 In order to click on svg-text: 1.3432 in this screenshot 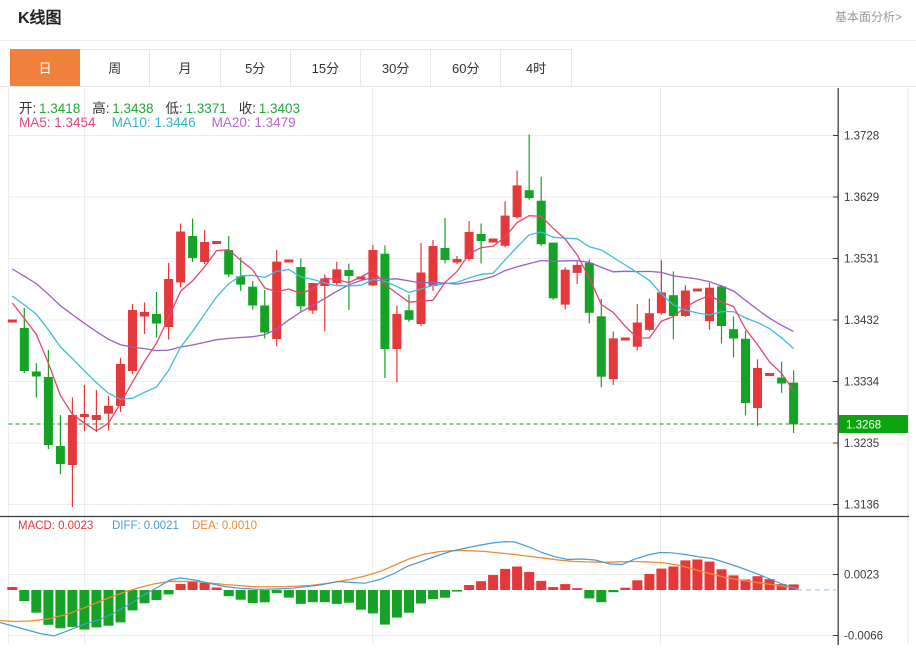, I will do `click(861, 321)`.